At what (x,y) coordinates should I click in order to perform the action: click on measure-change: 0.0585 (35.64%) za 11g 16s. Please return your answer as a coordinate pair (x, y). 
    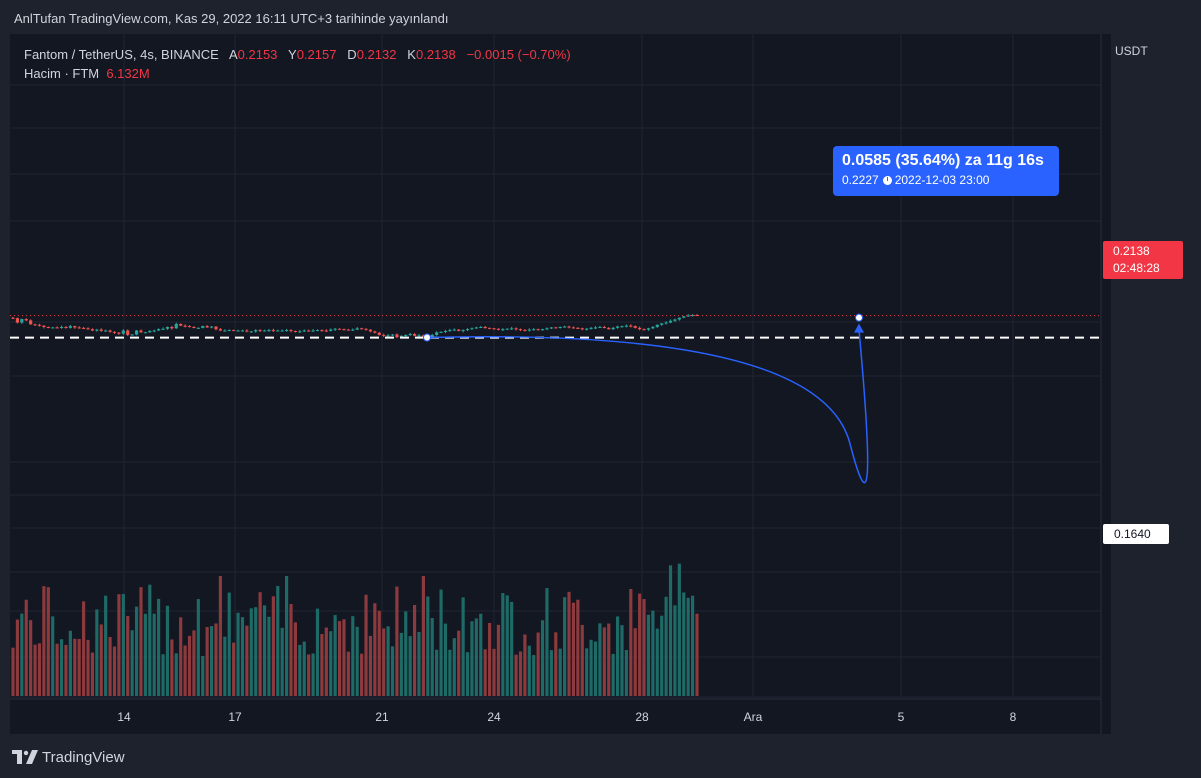
    Looking at the image, I should click on (943, 160).